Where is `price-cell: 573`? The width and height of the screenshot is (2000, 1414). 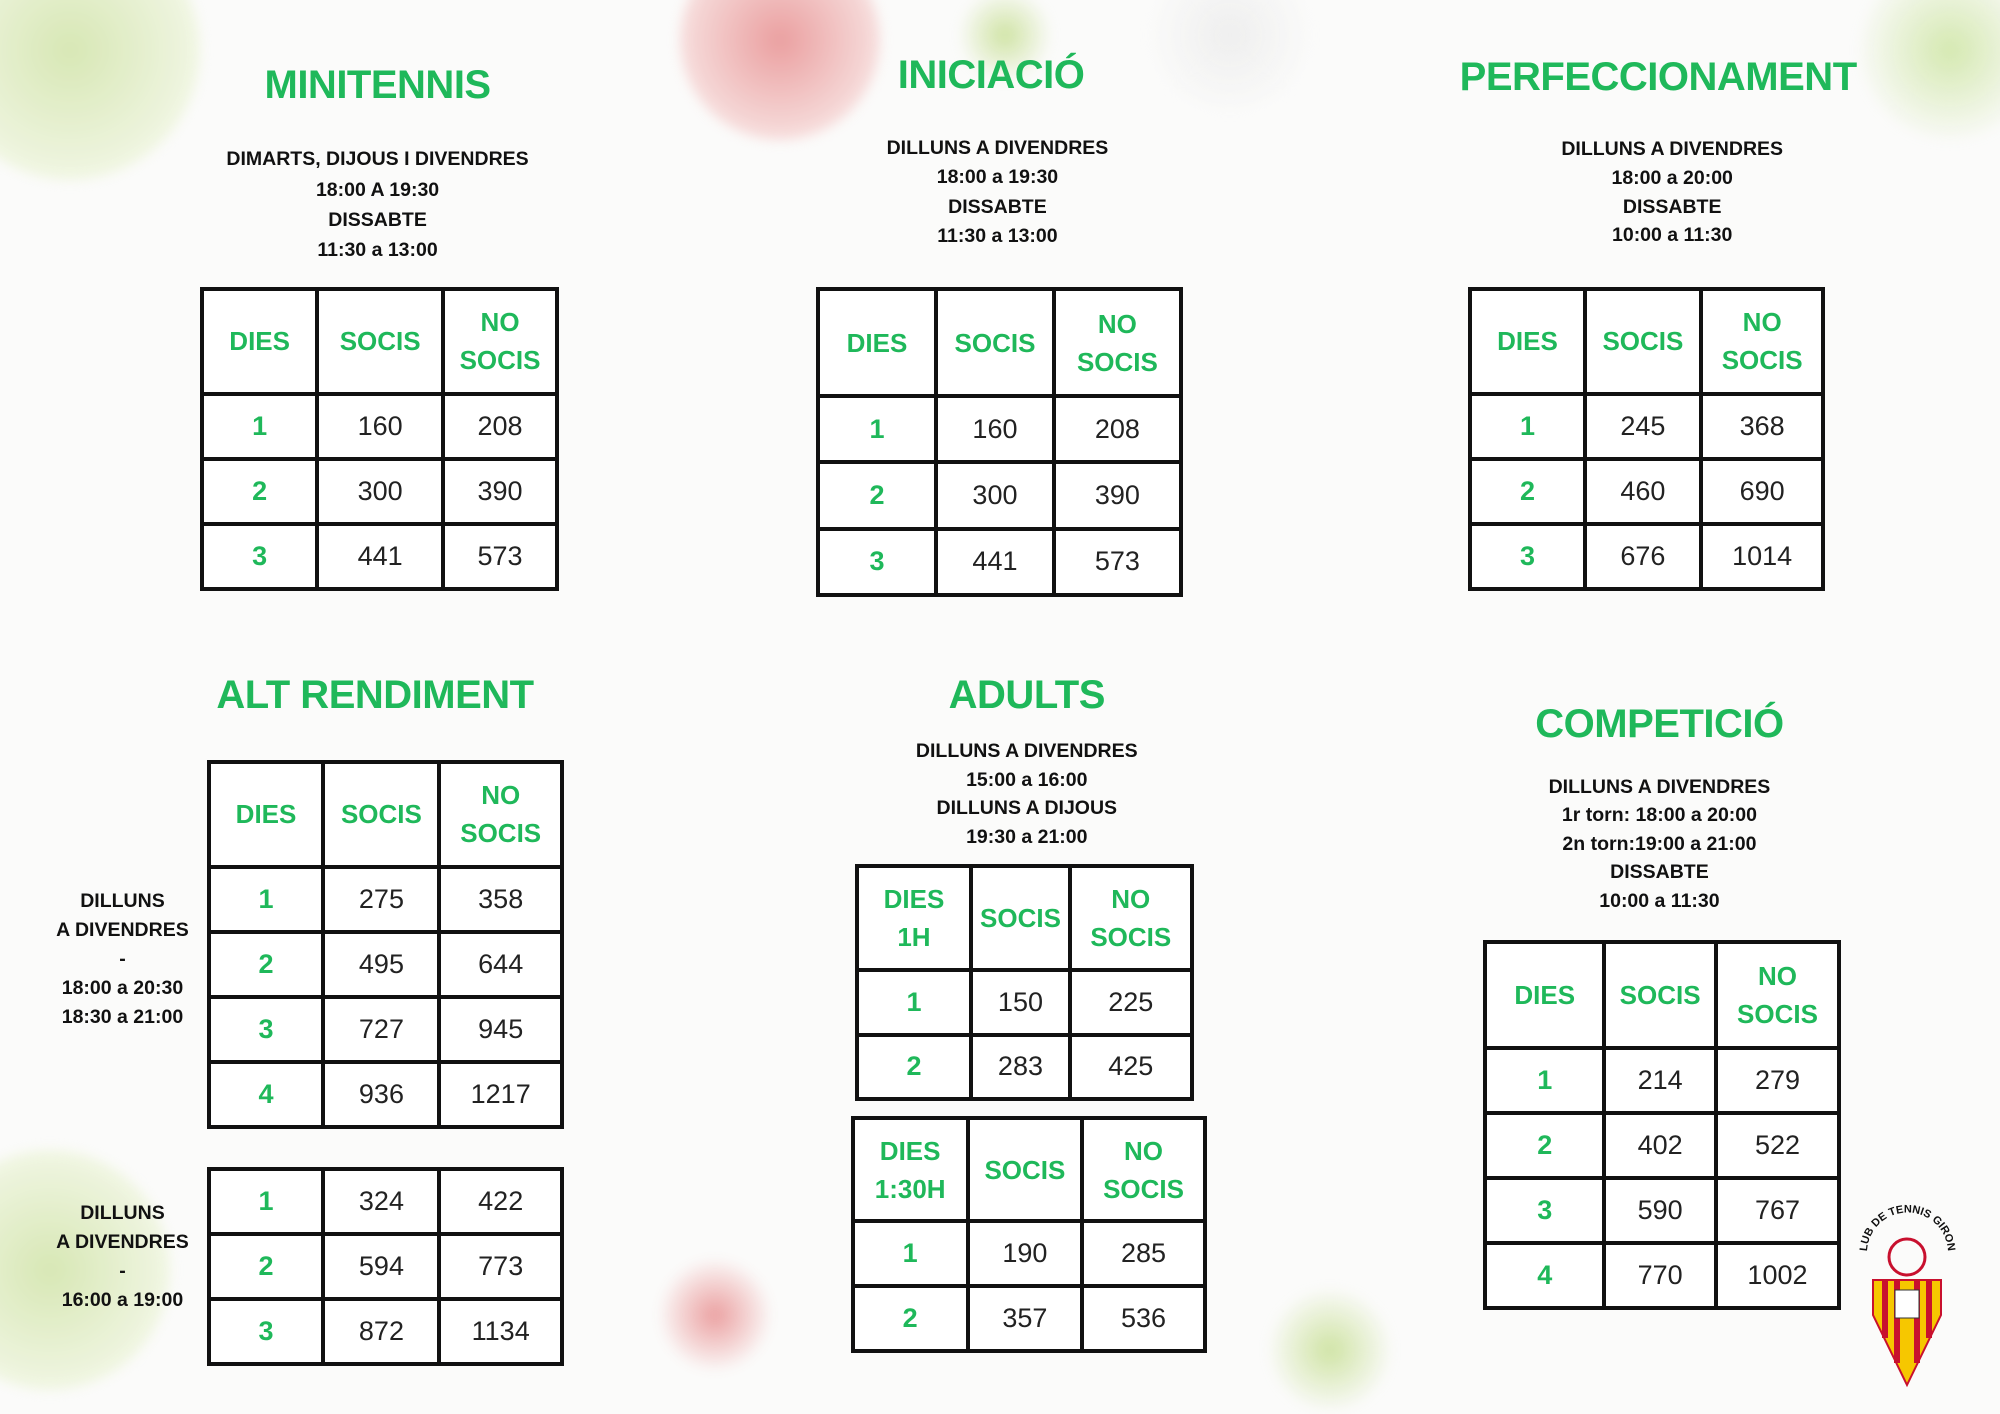 price-cell: 573 is located at coordinates (500, 556).